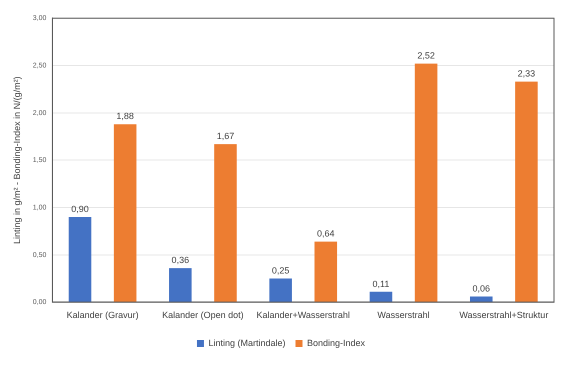 The image size is (570, 366). What do you see at coordinates (527, 73) in the screenshot?
I see `data-label: 2,33` at bounding box center [527, 73].